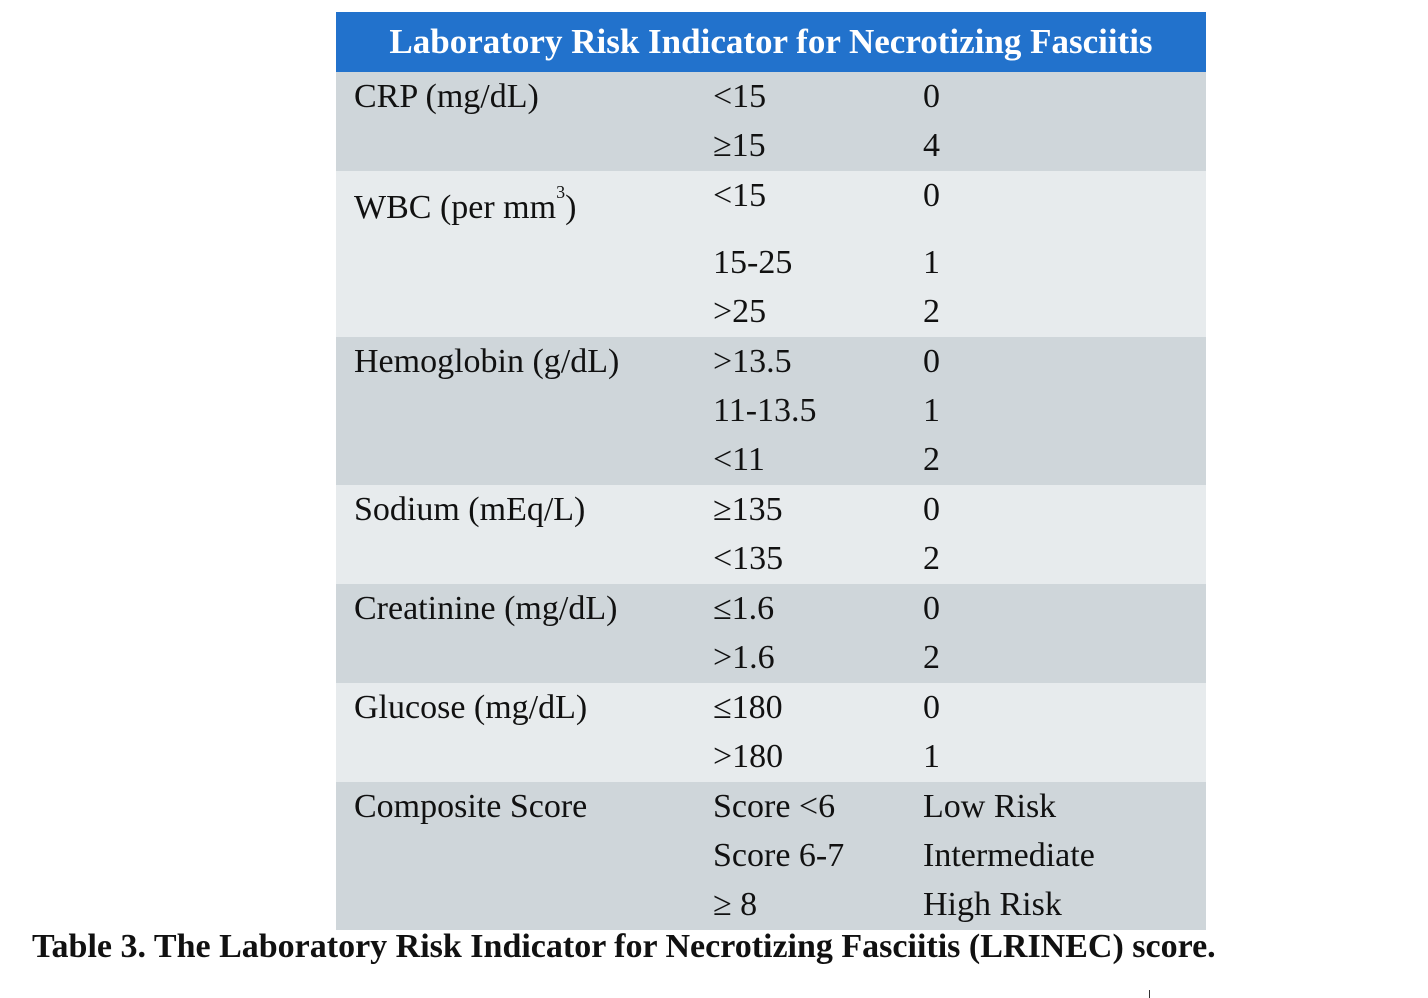 This screenshot has width=1428, height=998. Describe the element at coordinates (748, 558) in the screenshot. I see `range-cell: <135` at that location.